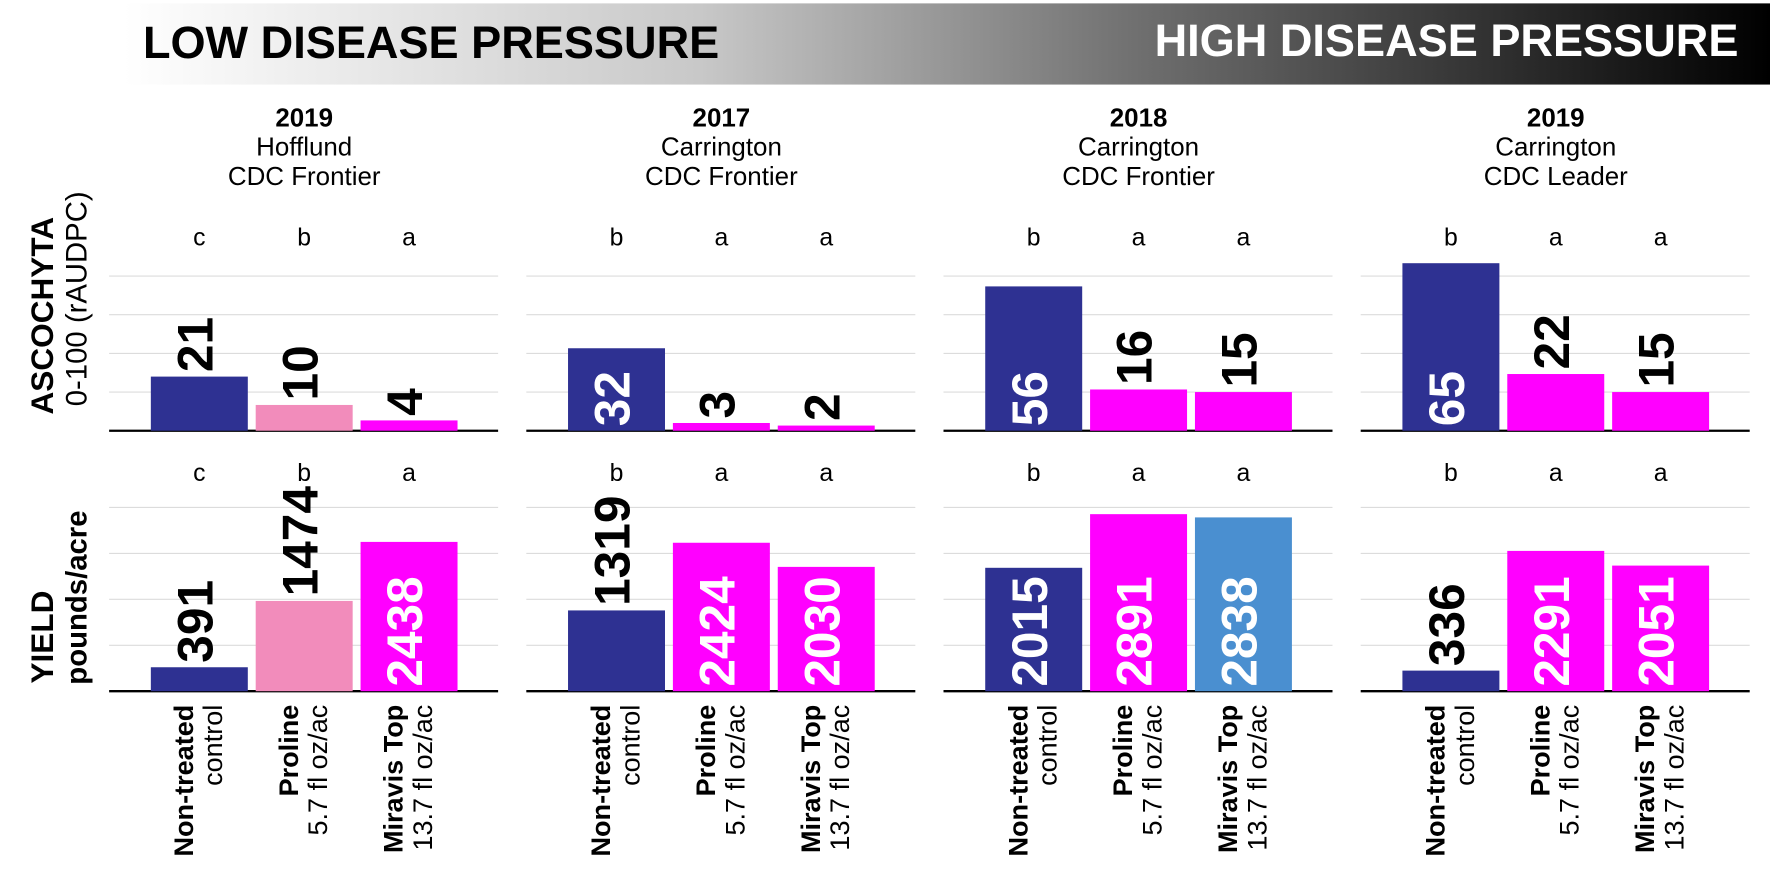  What do you see at coordinates (304, 148) in the screenshot?
I see `panel-location: Hofflund` at bounding box center [304, 148].